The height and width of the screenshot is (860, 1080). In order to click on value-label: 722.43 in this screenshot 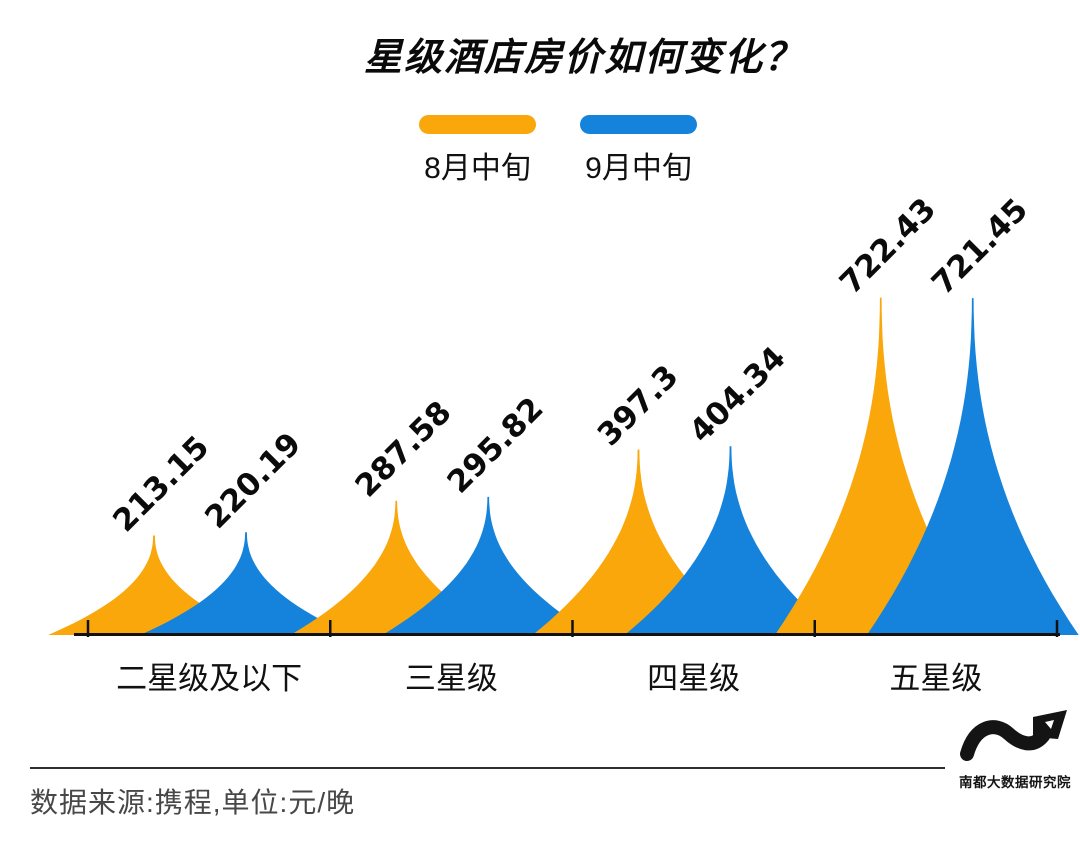, I will do `click(888, 246)`.